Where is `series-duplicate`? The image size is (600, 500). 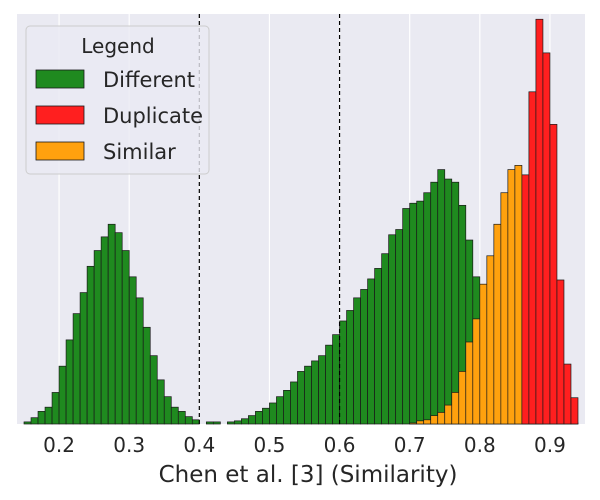 series-duplicate is located at coordinates (550, 221).